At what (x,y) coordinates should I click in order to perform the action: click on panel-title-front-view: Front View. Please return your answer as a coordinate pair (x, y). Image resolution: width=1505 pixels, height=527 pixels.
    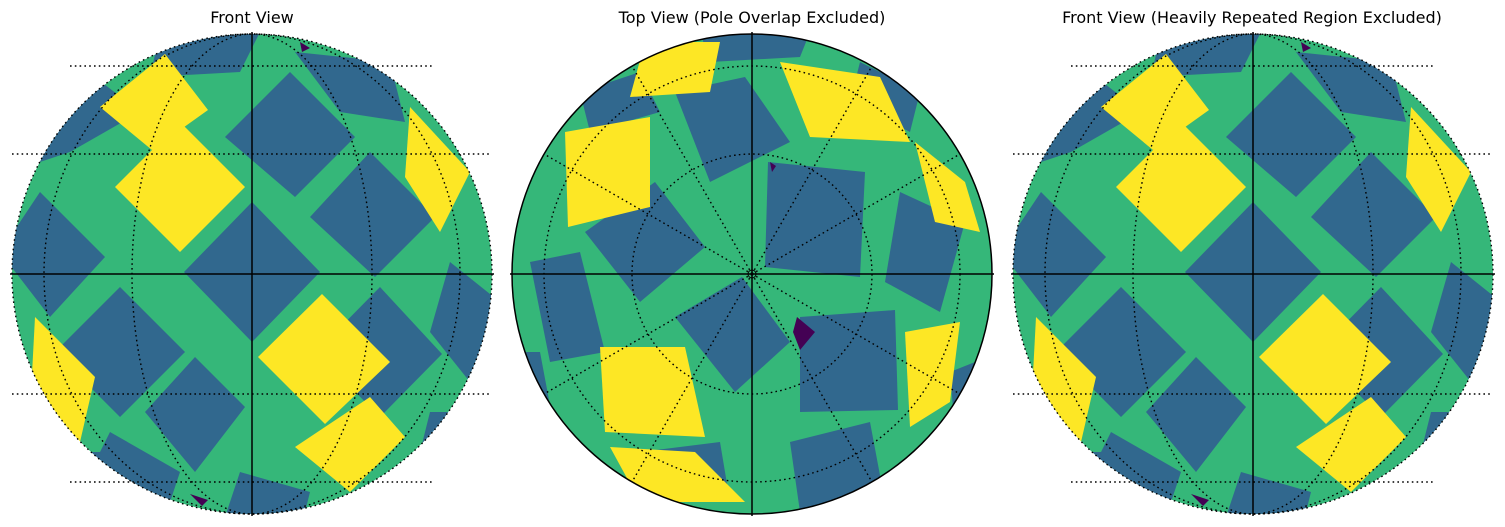
    Looking at the image, I should click on (252, 17).